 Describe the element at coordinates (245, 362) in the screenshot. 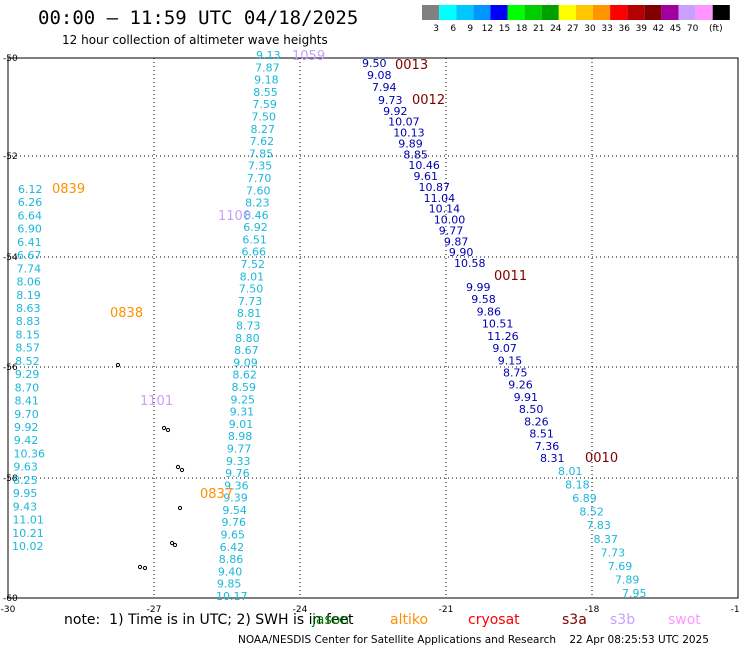

I see `wave-height-value: 9.09` at that location.